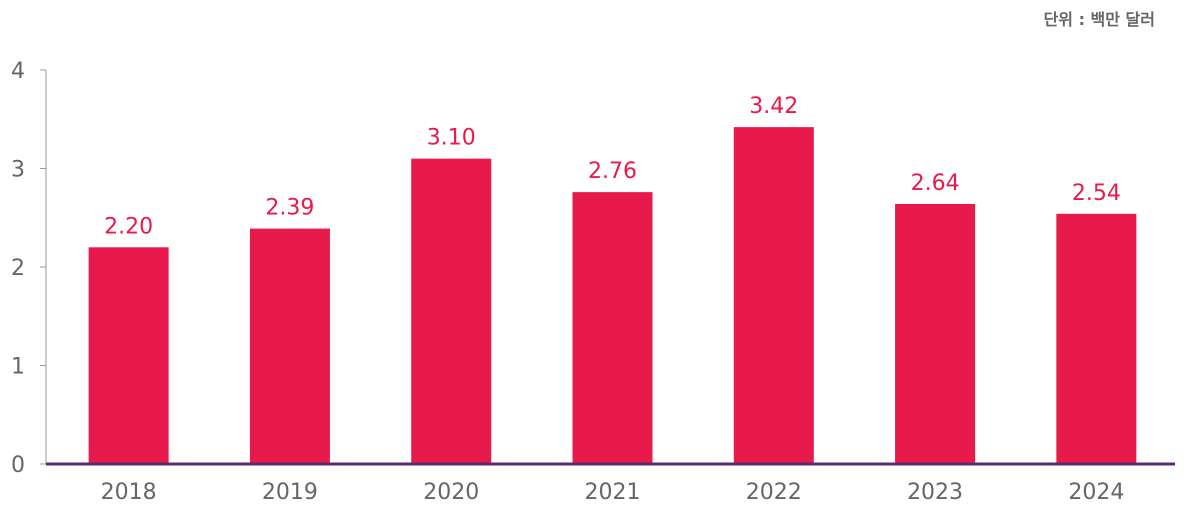 The width and height of the screenshot is (1187, 521). What do you see at coordinates (289, 346) in the screenshot?
I see `bar-2019` at bounding box center [289, 346].